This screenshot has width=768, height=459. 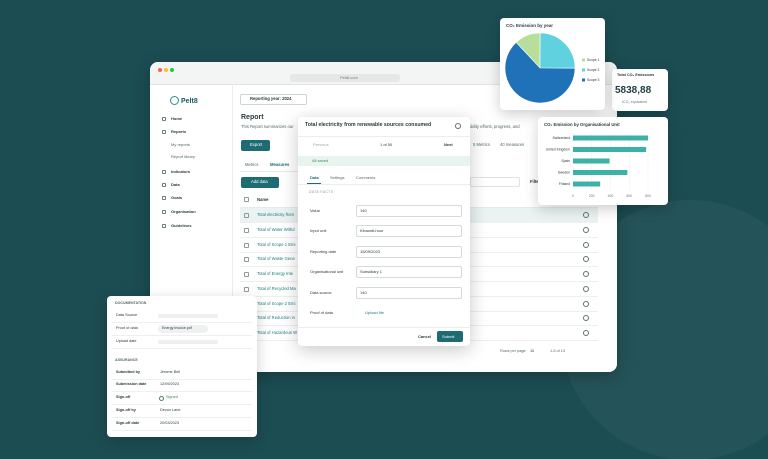 I want to click on add-button, so click(x=260, y=182).